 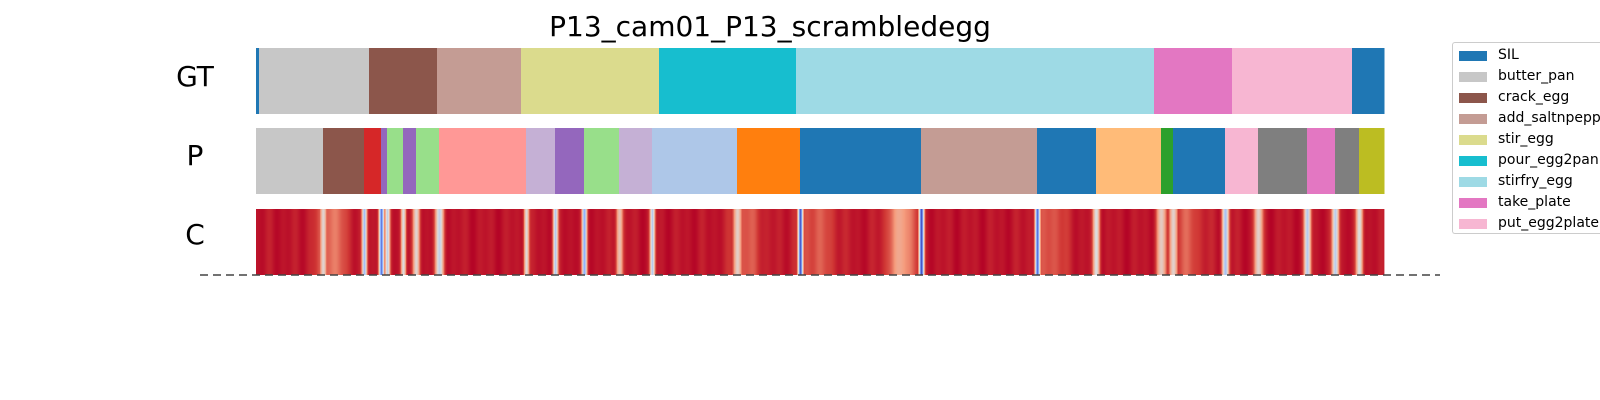 What do you see at coordinates (1473, 98) in the screenshot?
I see `legend-swatch-crack-egg` at bounding box center [1473, 98].